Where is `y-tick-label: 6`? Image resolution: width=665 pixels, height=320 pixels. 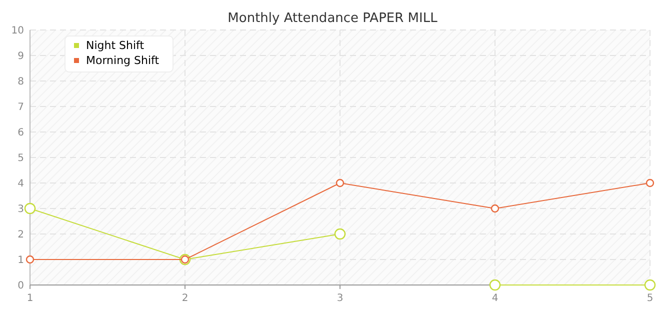 y-tick-label: 6 is located at coordinates (21, 133).